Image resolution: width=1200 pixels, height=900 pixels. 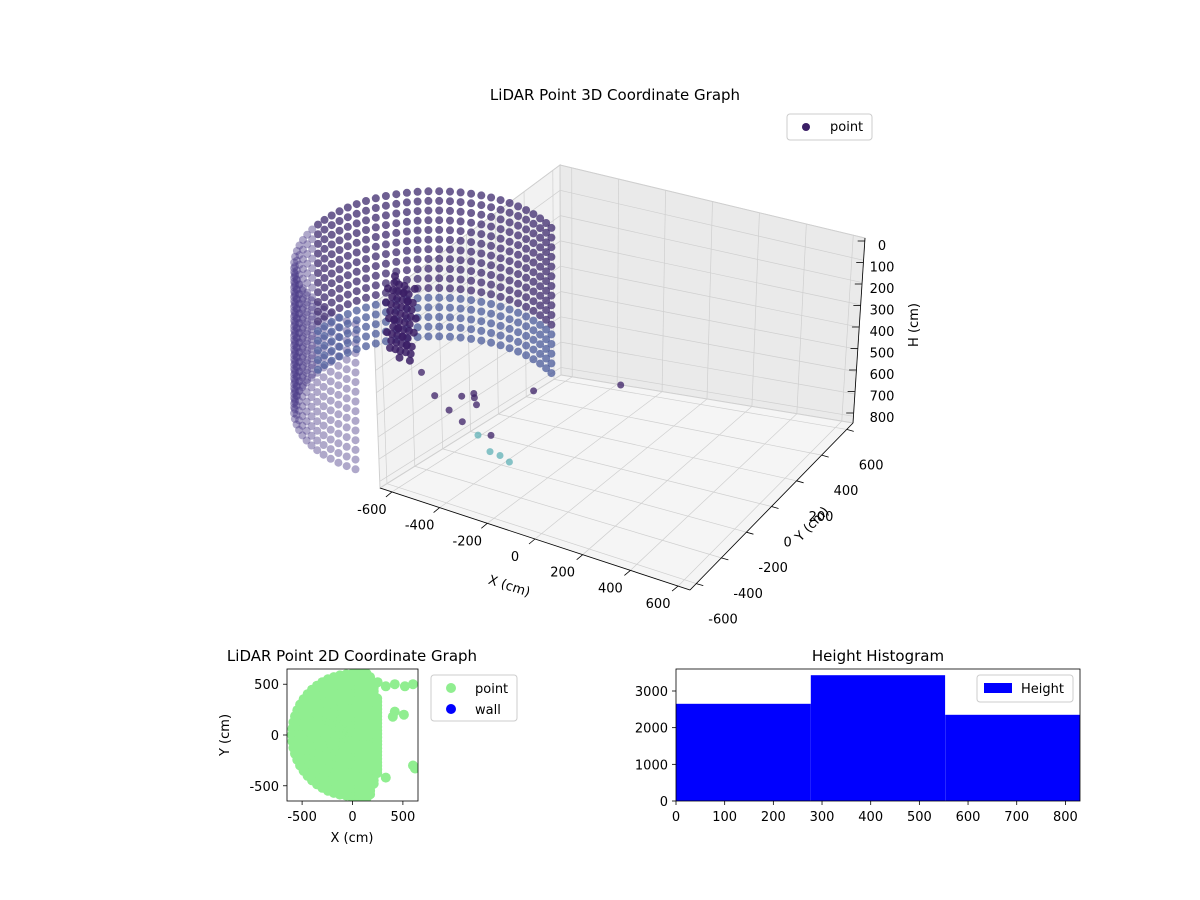 What do you see at coordinates (621, 469) in the screenshot?
I see `grid-floor-y` at bounding box center [621, 469].